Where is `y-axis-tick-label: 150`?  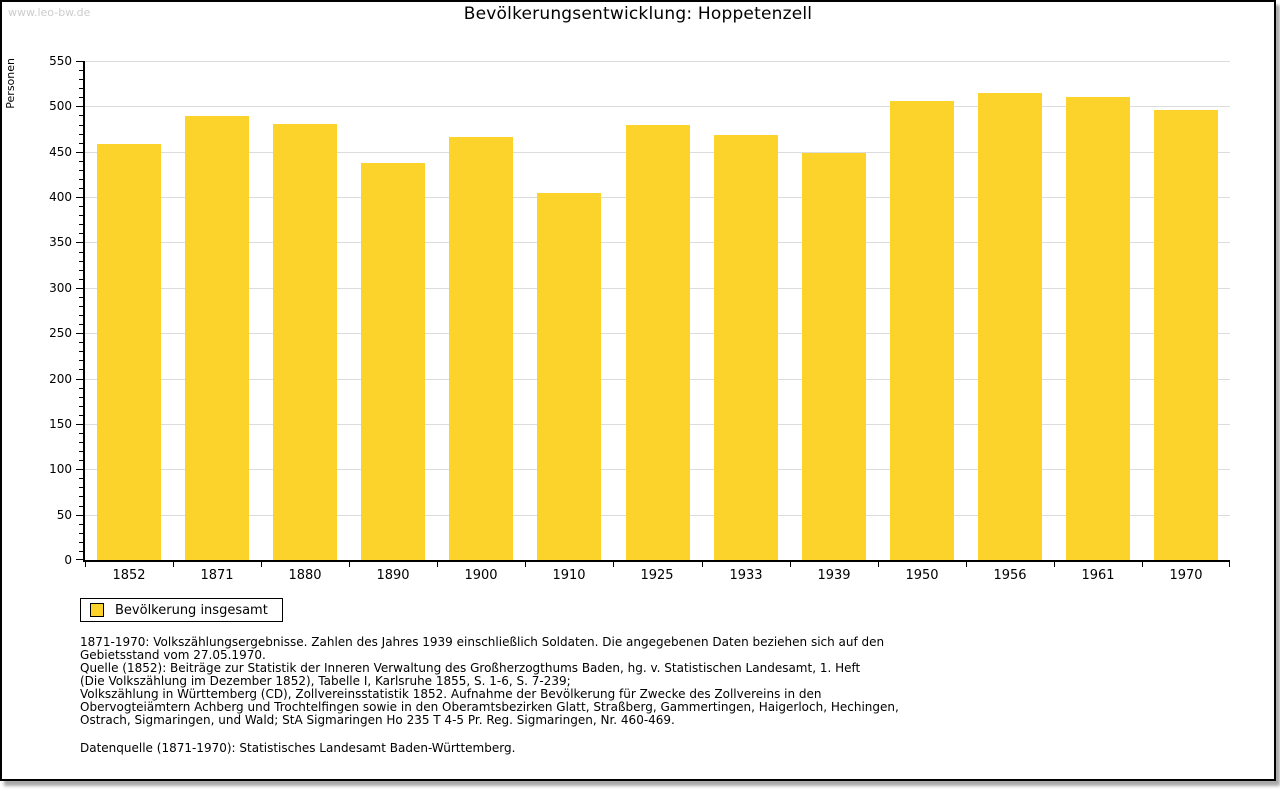 y-axis-tick-label: 150 is located at coordinates (60, 423).